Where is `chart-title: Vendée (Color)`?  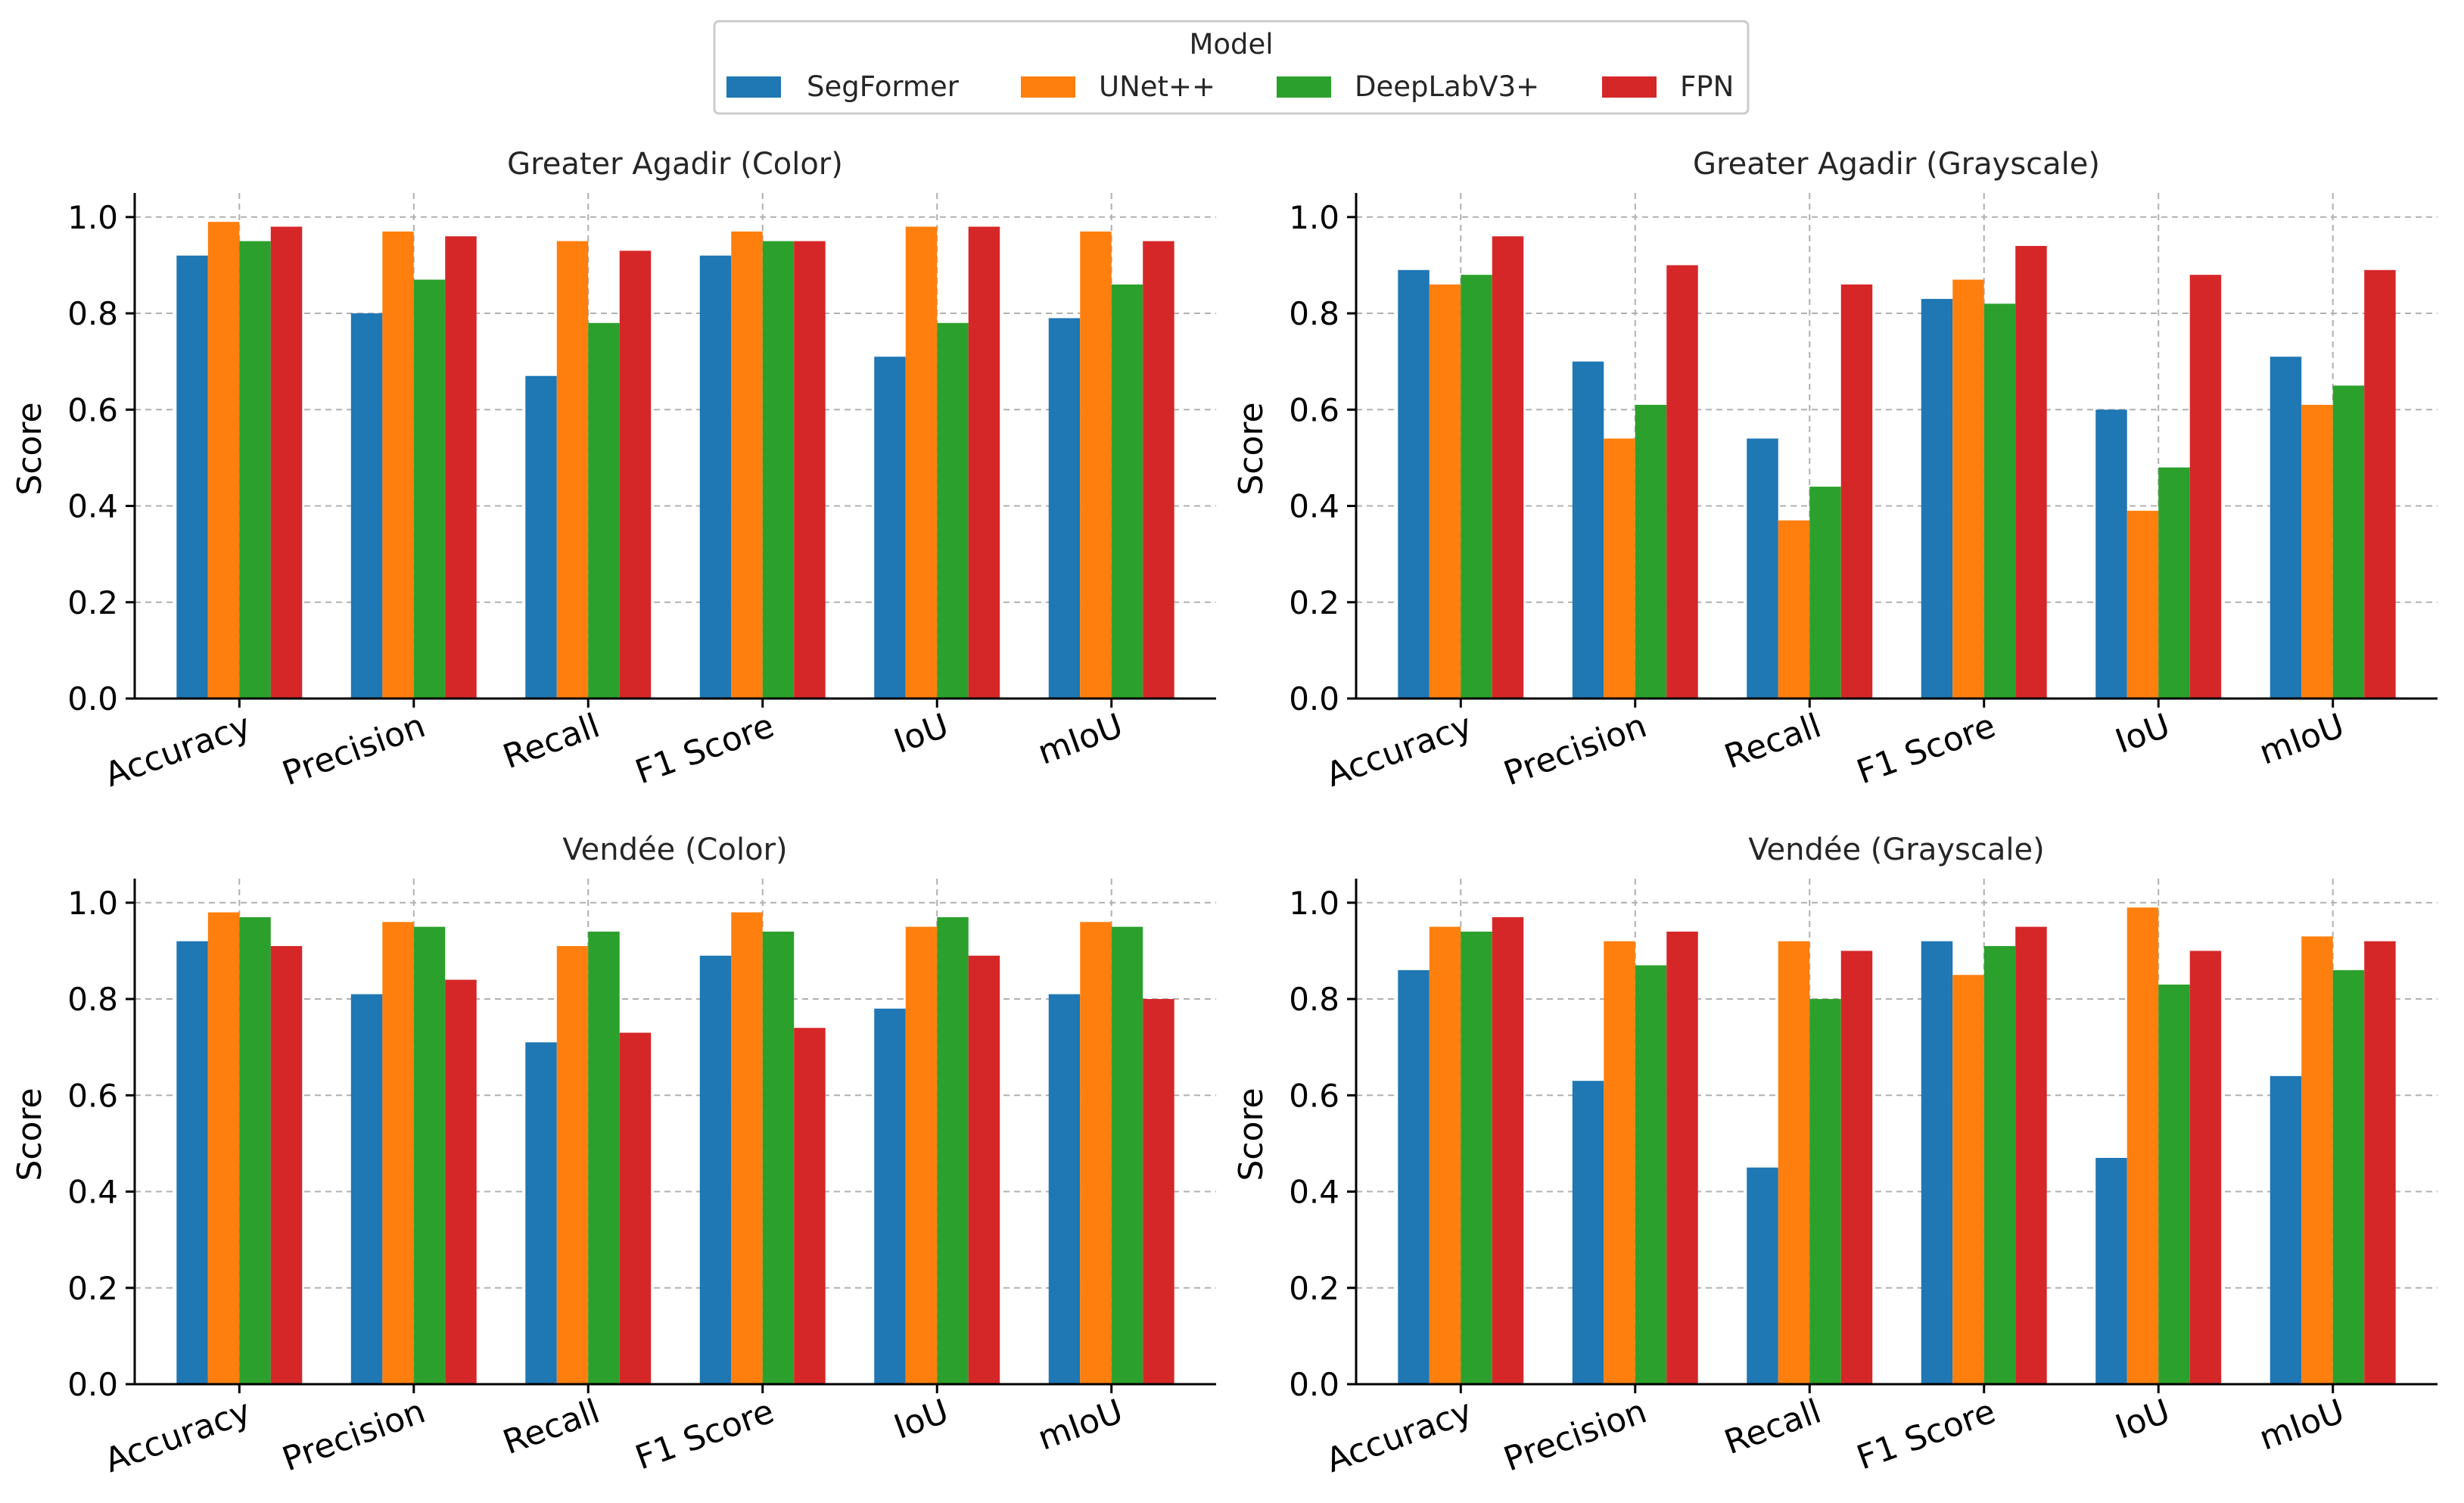
chart-title: Vendée (Color) is located at coordinates (674, 849).